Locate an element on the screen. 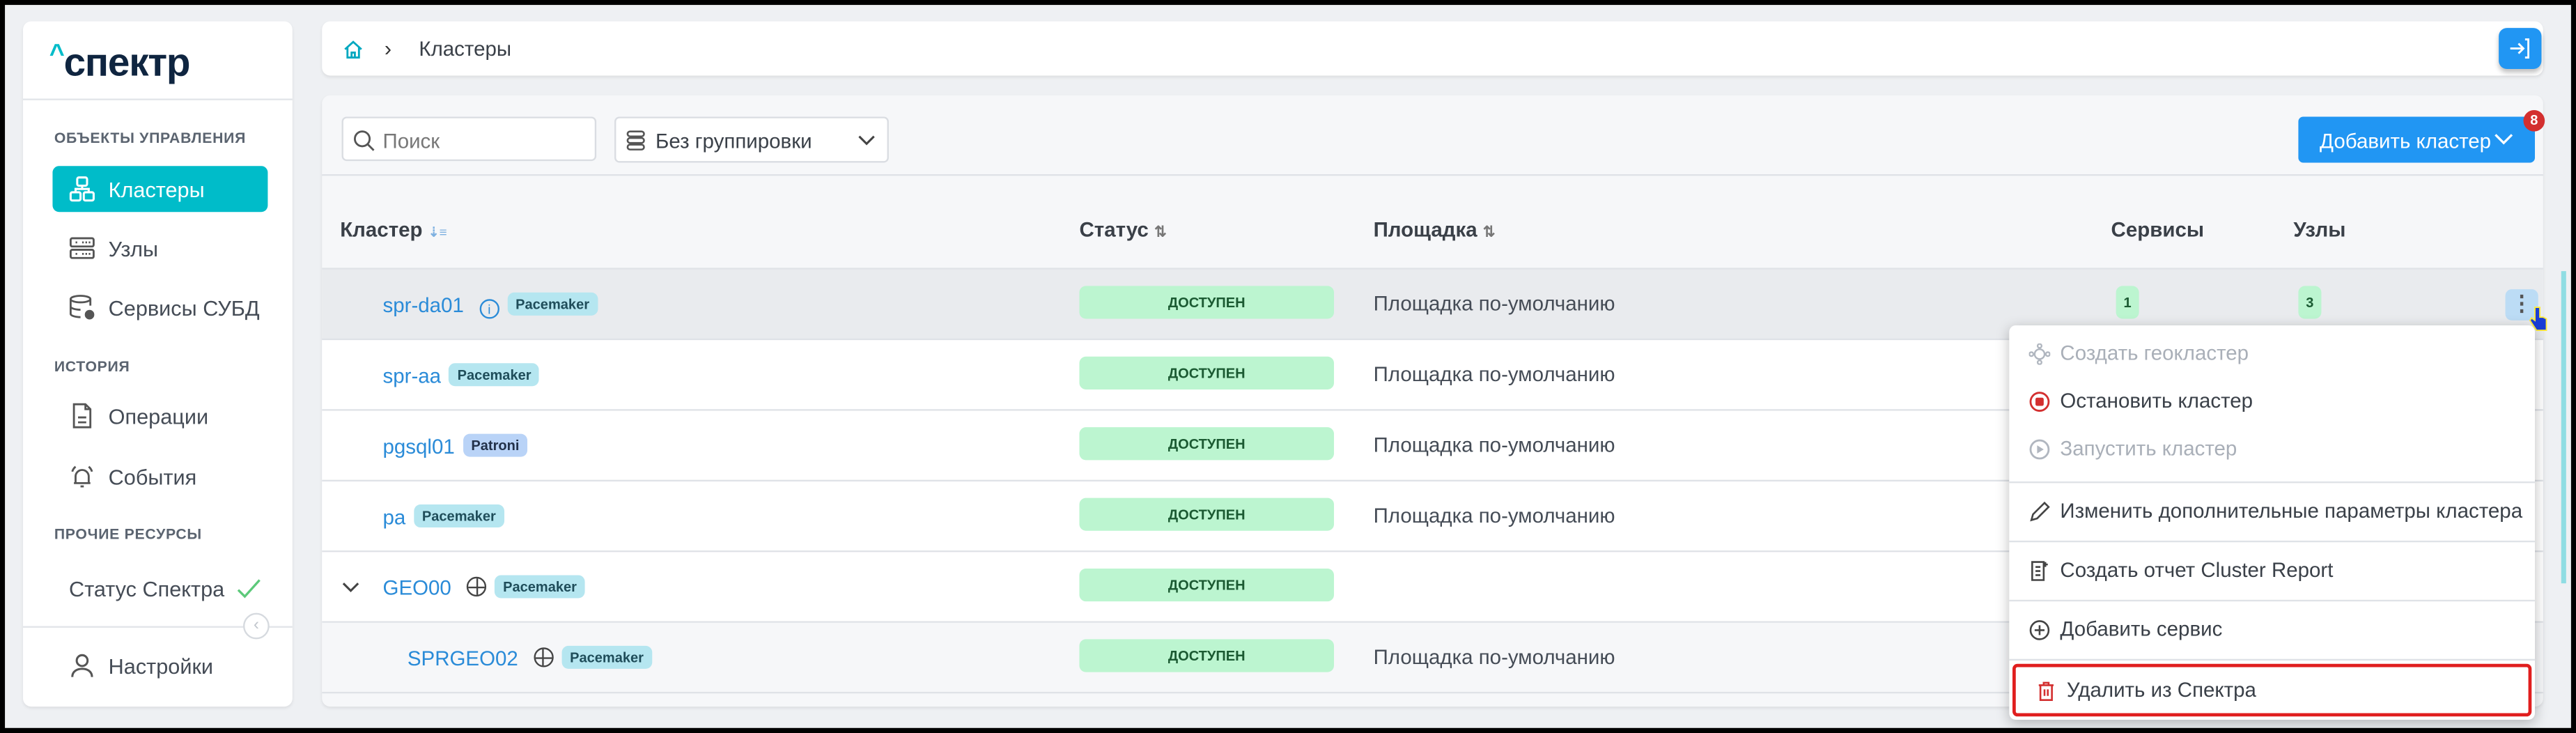 This screenshot has height=733, width=2576. header-site: Площадка ⇅ is located at coordinates (1434, 230).